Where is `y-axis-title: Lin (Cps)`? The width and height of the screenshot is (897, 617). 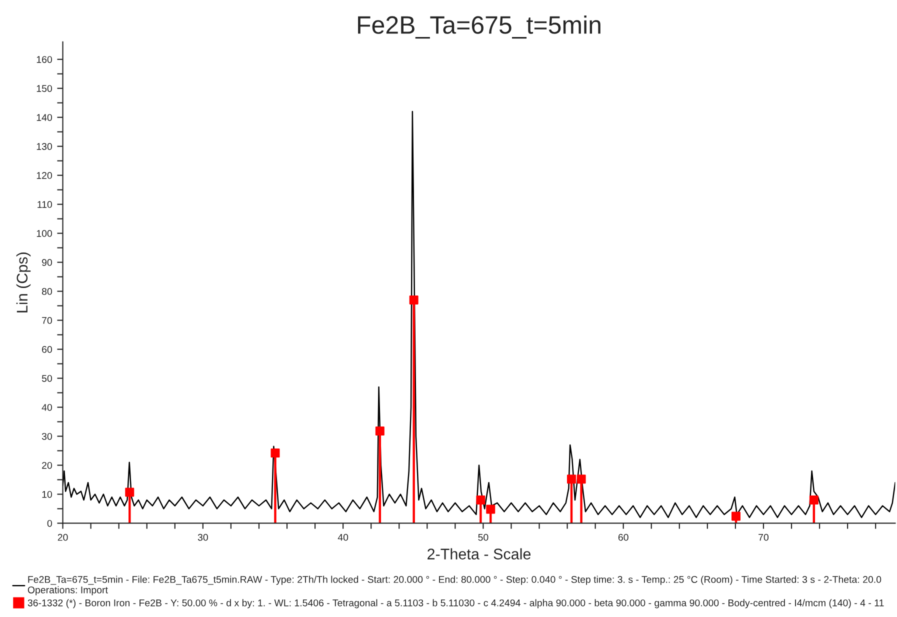 y-axis-title: Lin (Cps) is located at coordinates (23, 282).